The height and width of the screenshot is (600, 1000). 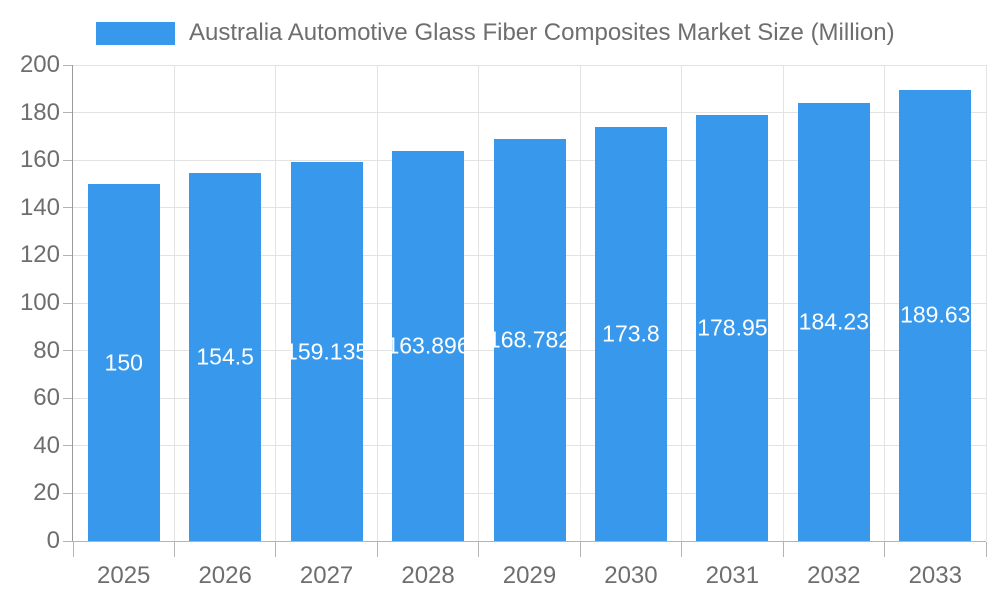 I want to click on bar-2032: 184.23, so click(x=833, y=321).